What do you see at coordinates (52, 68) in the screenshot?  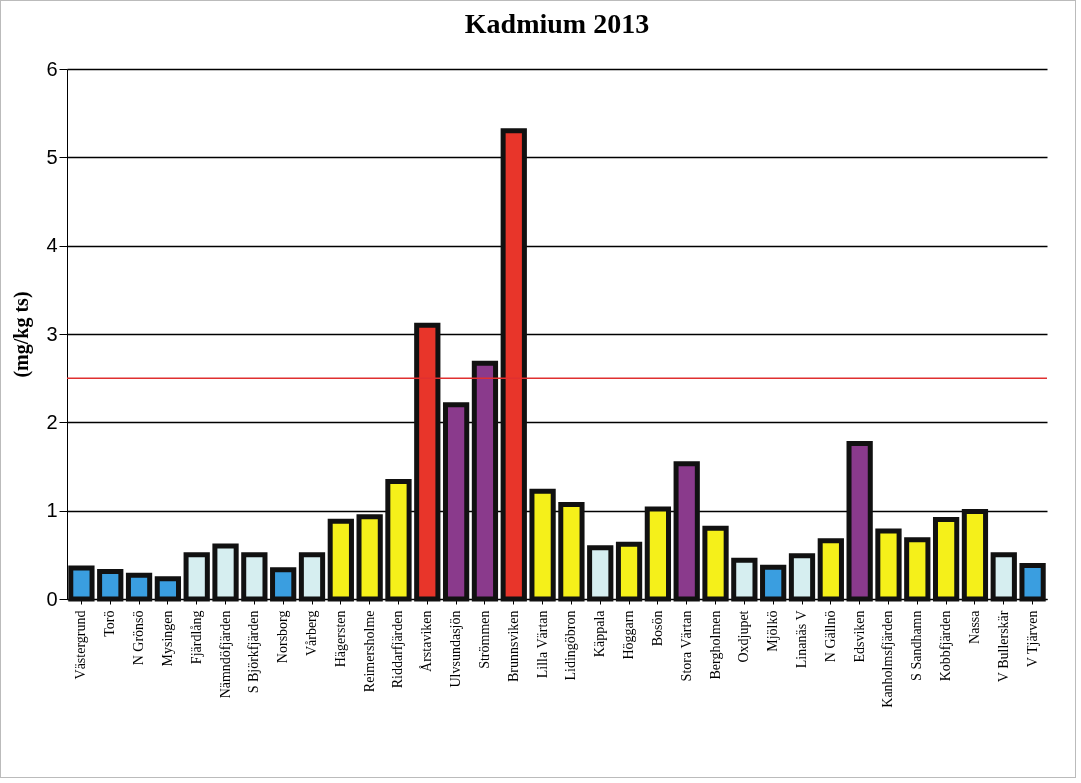 I see `y-tick-label: 6` at bounding box center [52, 68].